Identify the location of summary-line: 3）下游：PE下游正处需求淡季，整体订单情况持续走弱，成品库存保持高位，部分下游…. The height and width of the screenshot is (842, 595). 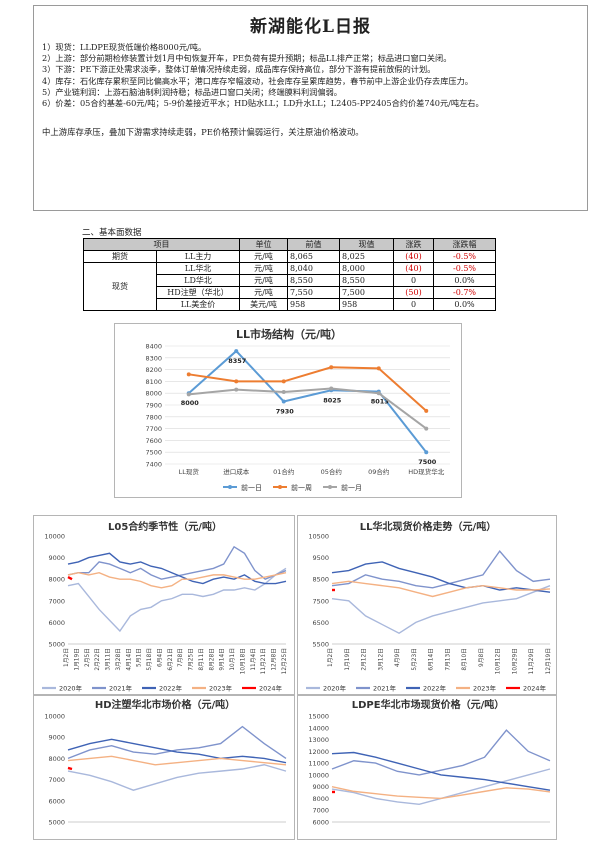
(239, 69).